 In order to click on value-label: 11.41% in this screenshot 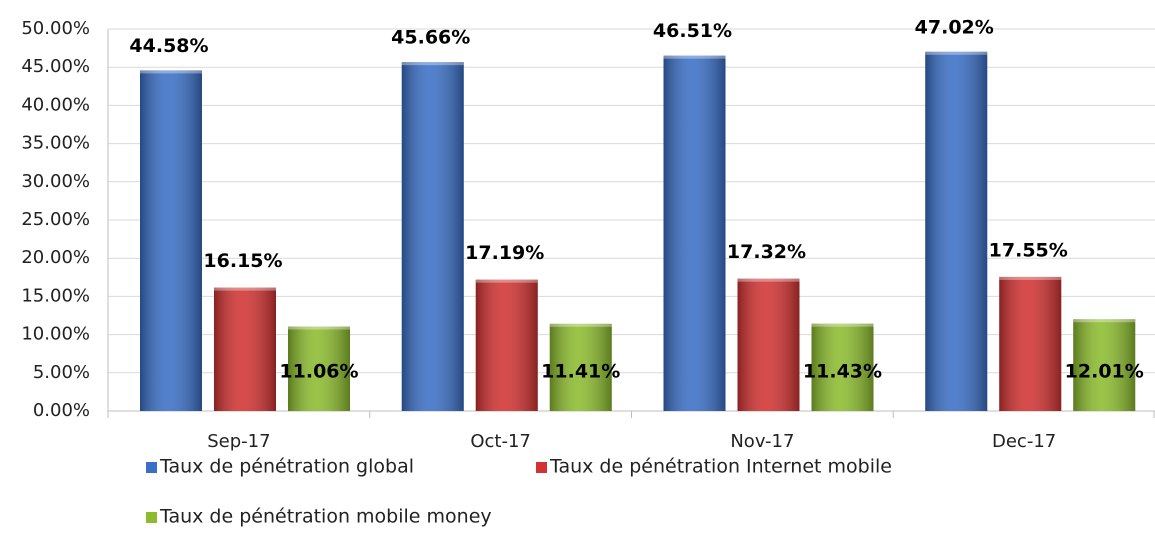, I will do `click(580, 372)`.